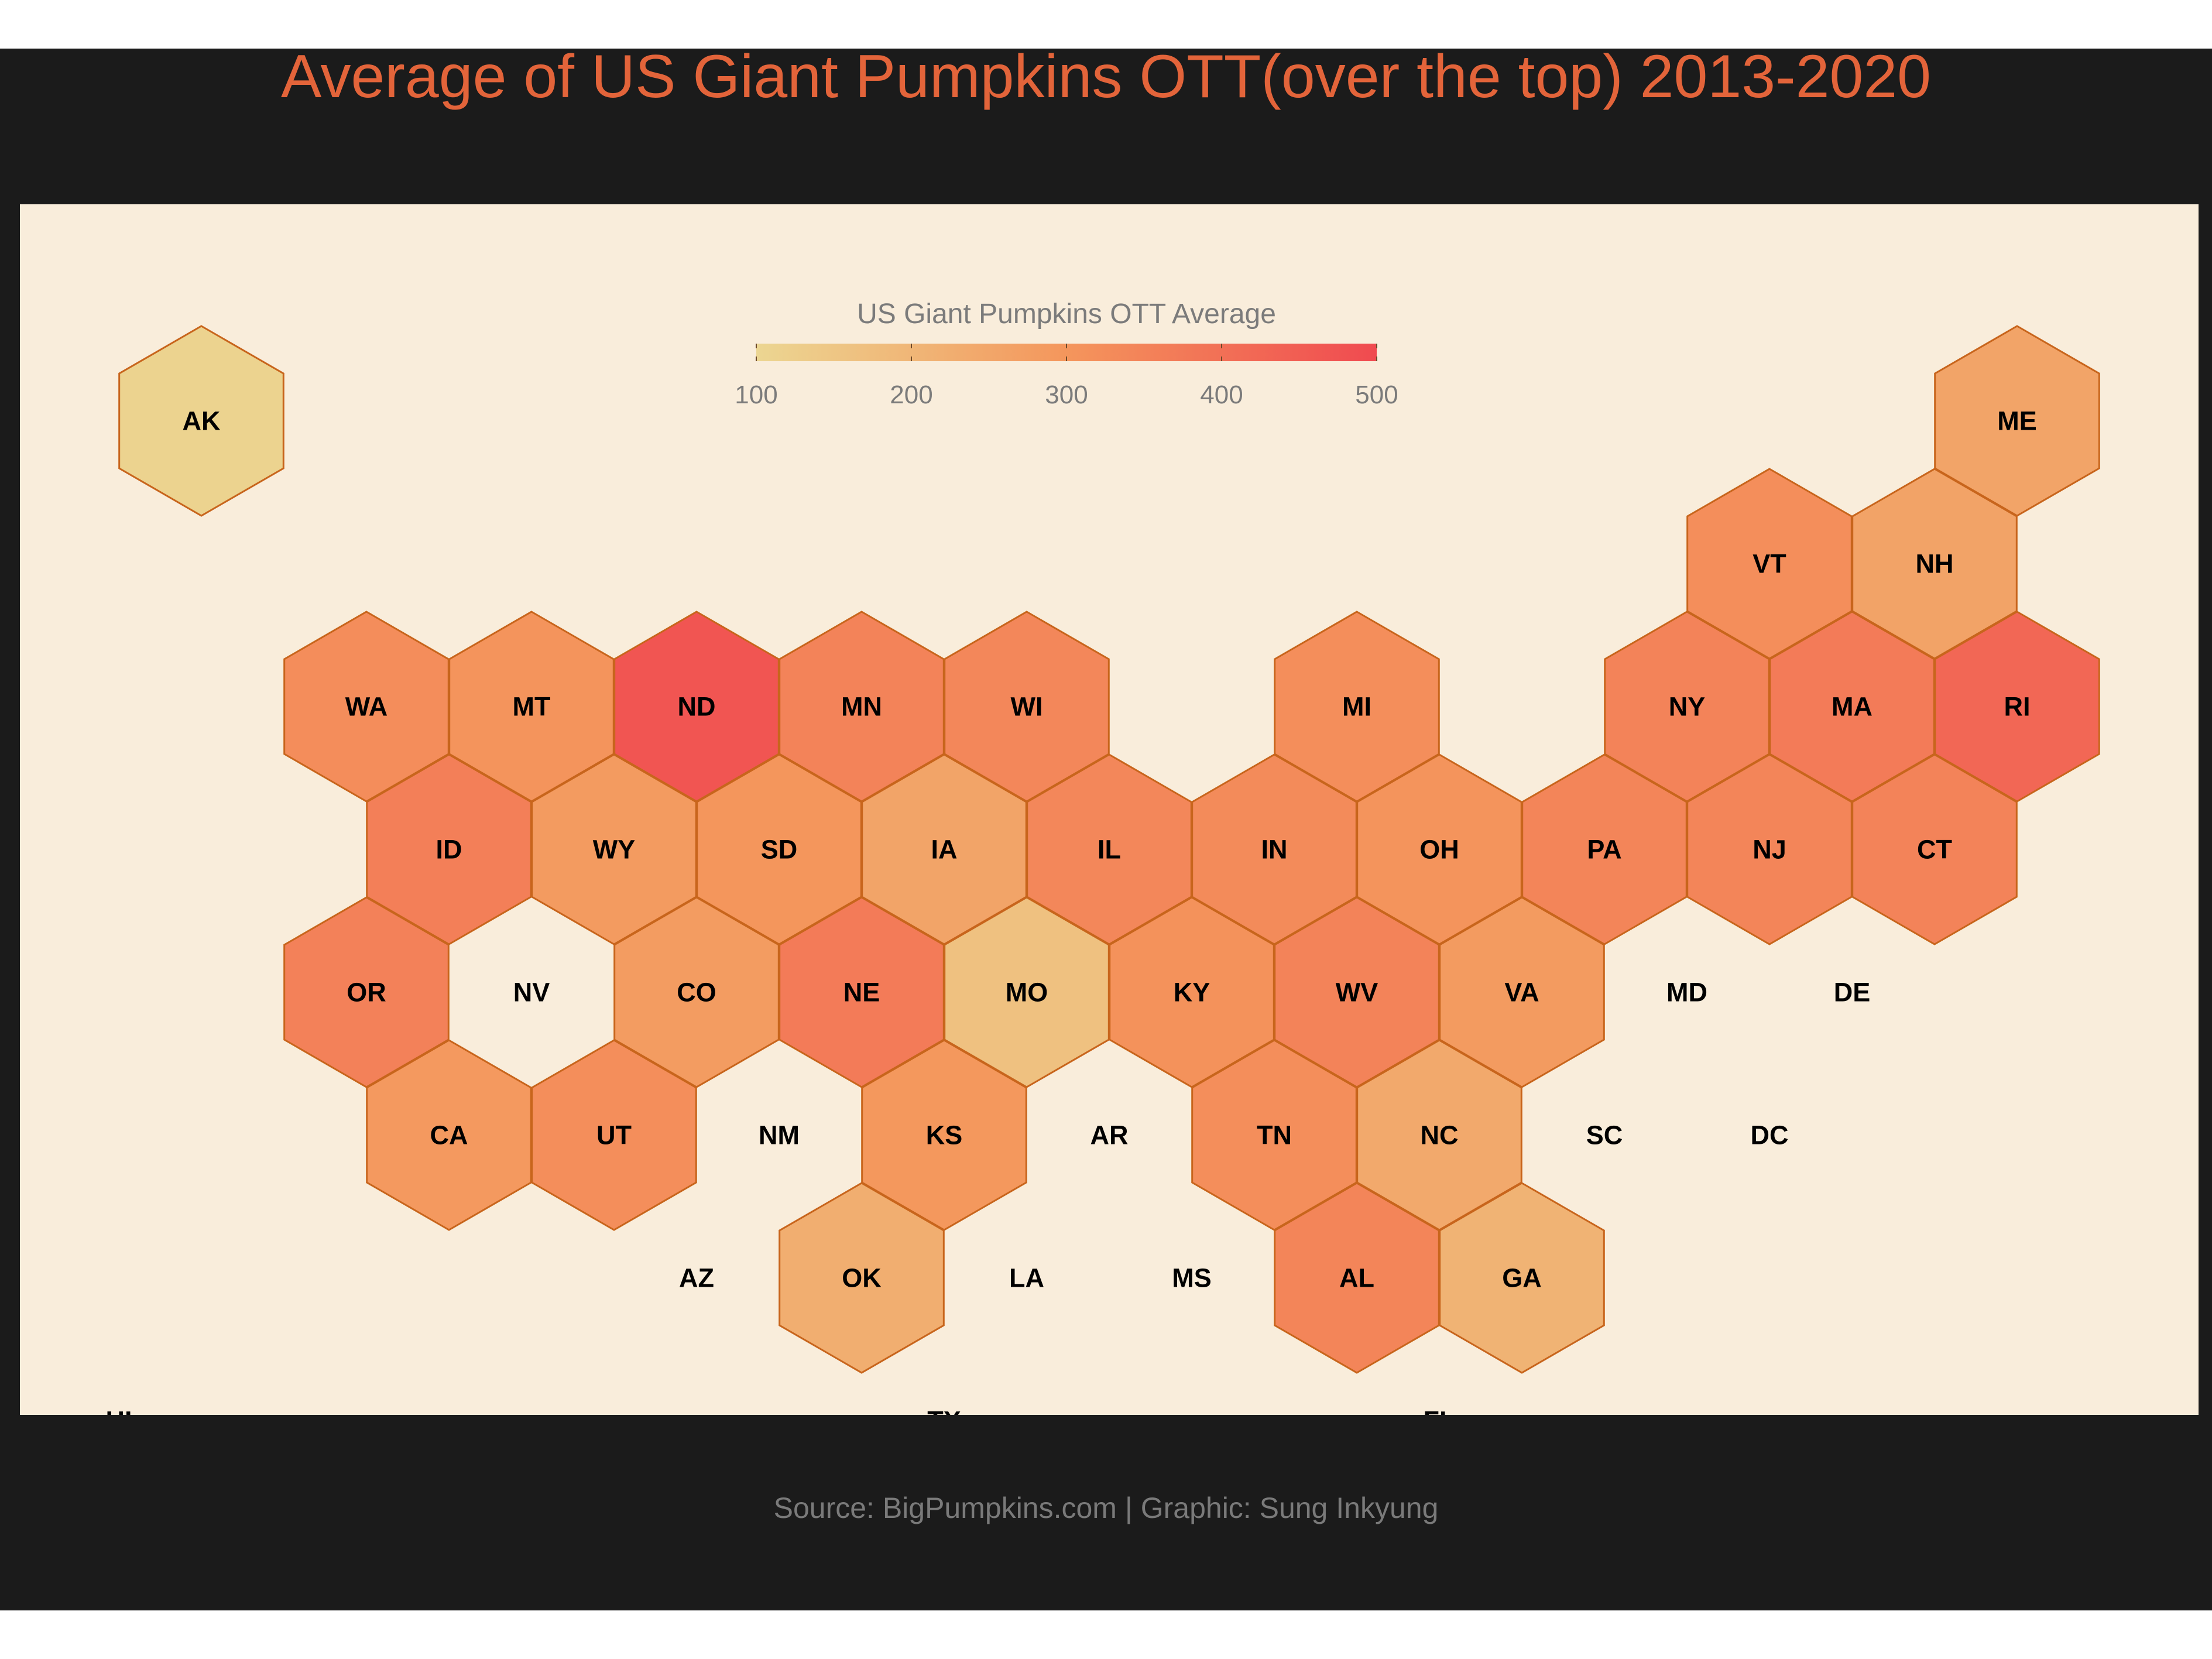 The height and width of the screenshot is (1659, 2212). Describe the element at coordinates (1440, 1135) in the screenshot. I see `state-label-nc: NC` at that location.